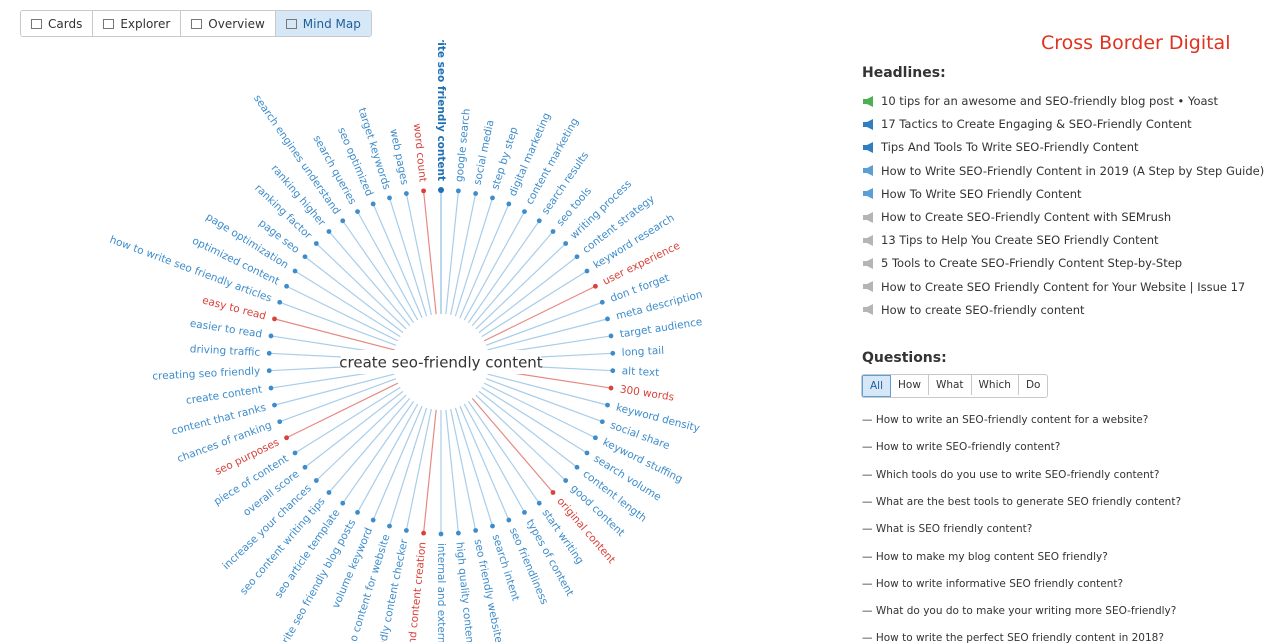 The height and width of the screenshot is (644, 1267). Describe the element at coordinates (910, 385) in the screenshot. I see `filter-button: How` at that location.